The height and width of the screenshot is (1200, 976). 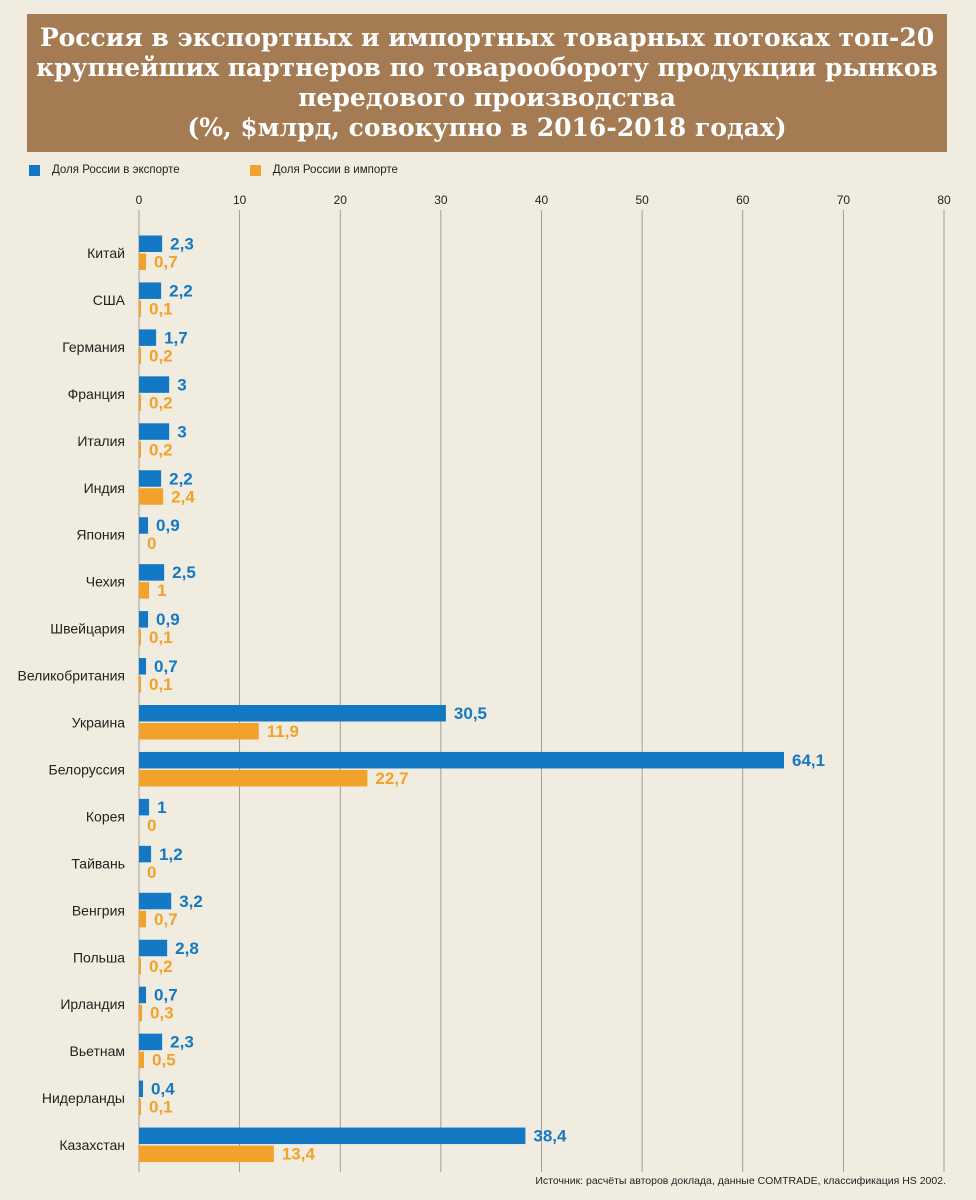 I want to click on x-tick-label-80: 80, so click(x=944, y=200).